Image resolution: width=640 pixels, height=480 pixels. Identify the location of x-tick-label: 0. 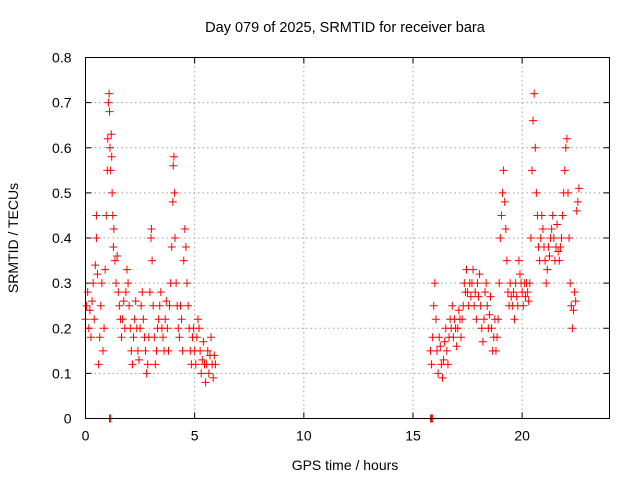
(86, 436).